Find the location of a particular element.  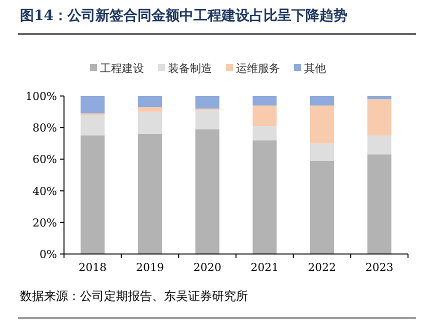

x-tick-label: 2023 is located at coordinates (379, 267).